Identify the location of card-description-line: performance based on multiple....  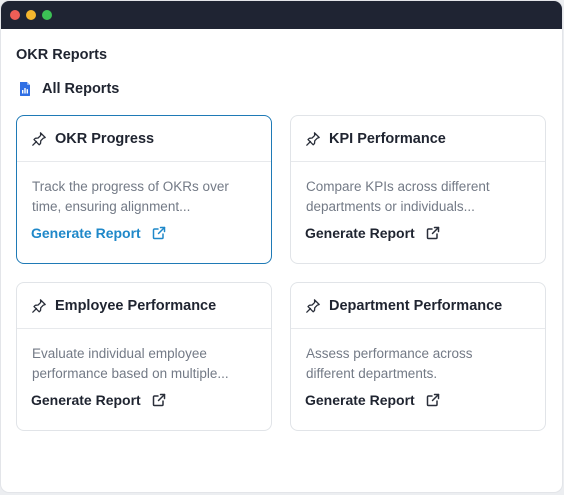
(130, 373).